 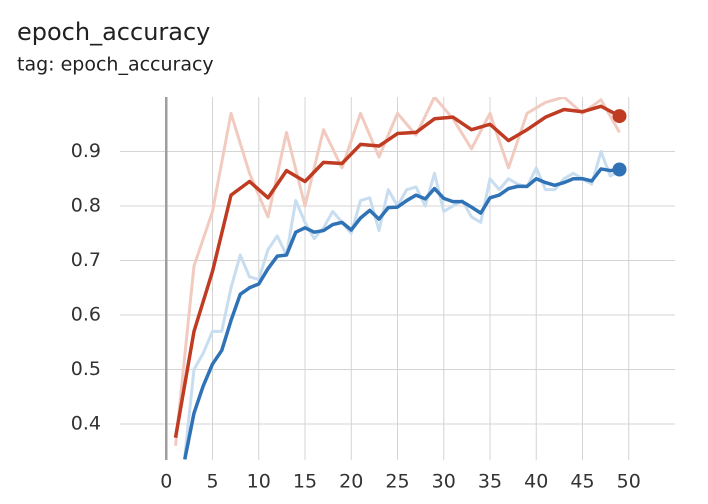 I want to click on x-tick-label: 10, so click(x=259, y=482).